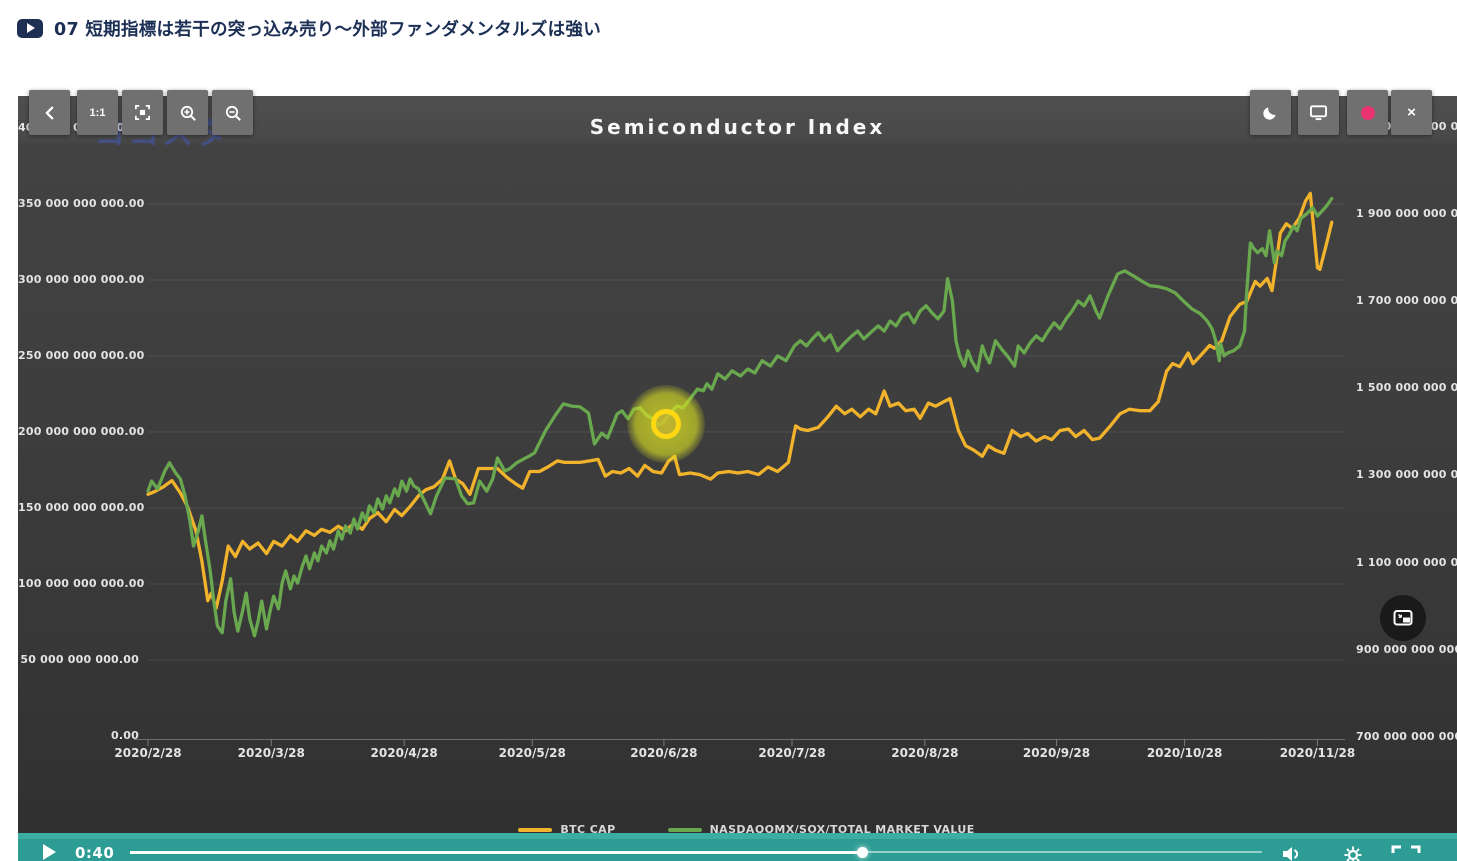  I want to click on gear-icon, so click(1353, 853).